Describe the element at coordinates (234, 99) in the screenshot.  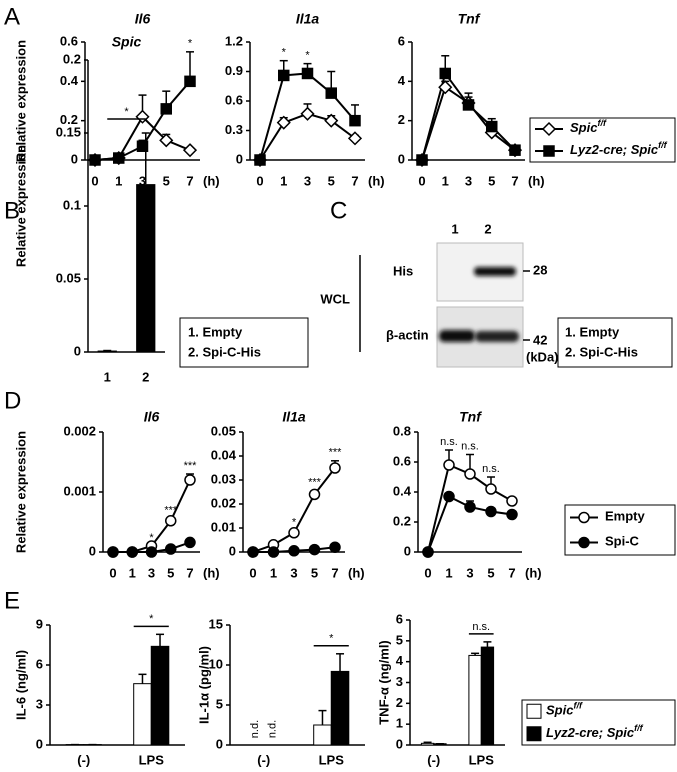
I see `y-tick-label: 0.6` at that location.